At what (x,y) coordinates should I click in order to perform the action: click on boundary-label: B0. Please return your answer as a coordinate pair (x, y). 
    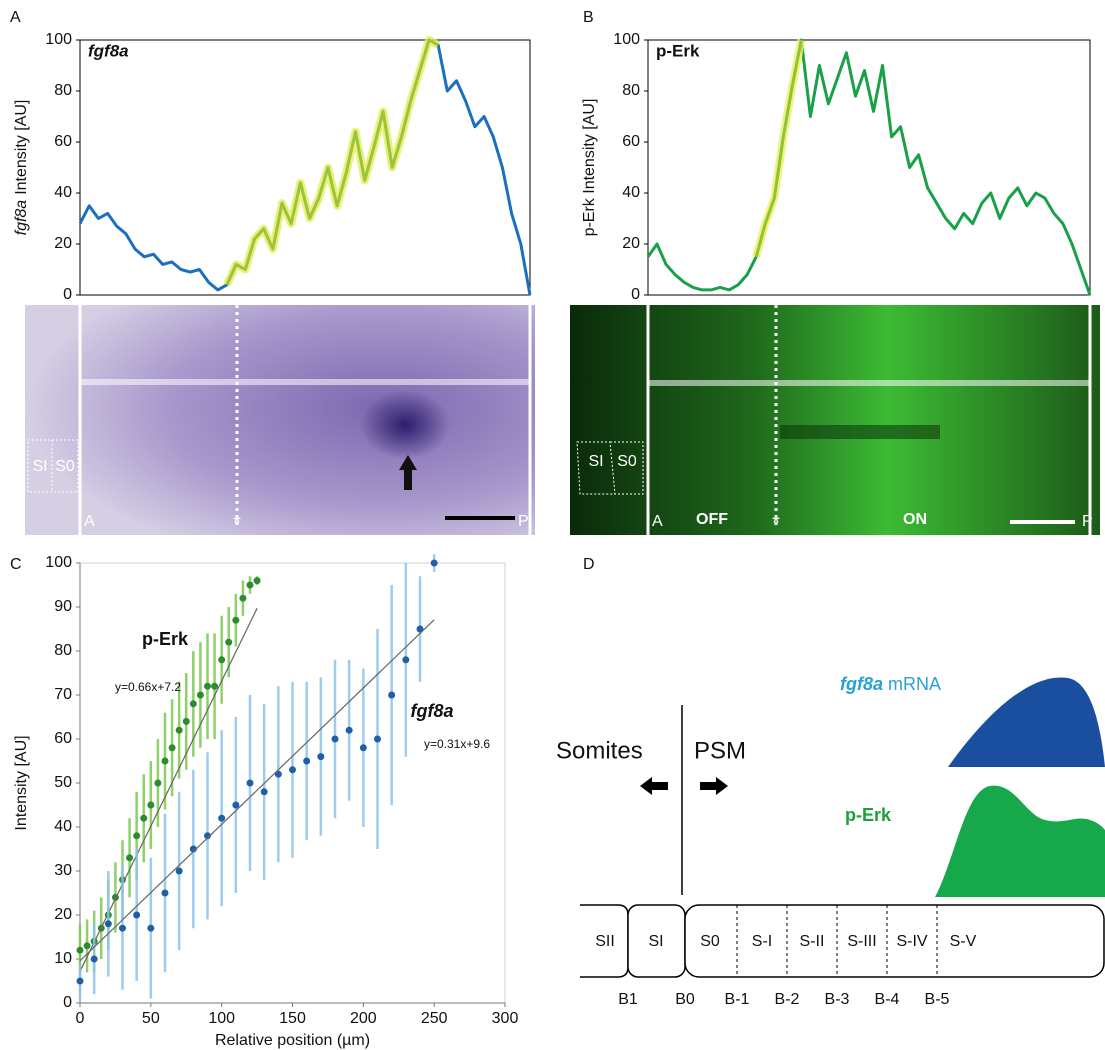
    Looking at the image, I should click on (685, 999).